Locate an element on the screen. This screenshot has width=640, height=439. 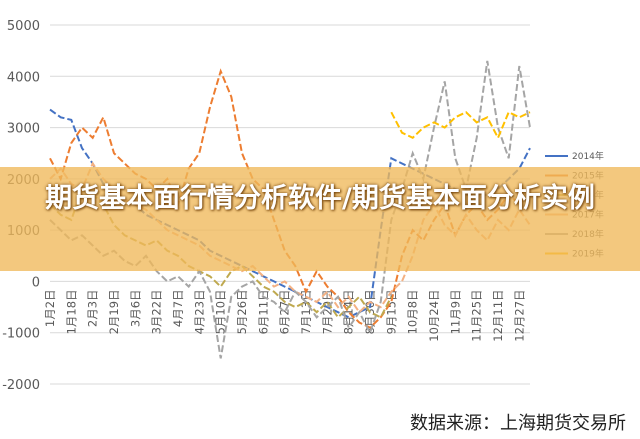
series-line is located at coordinates (460, 125).